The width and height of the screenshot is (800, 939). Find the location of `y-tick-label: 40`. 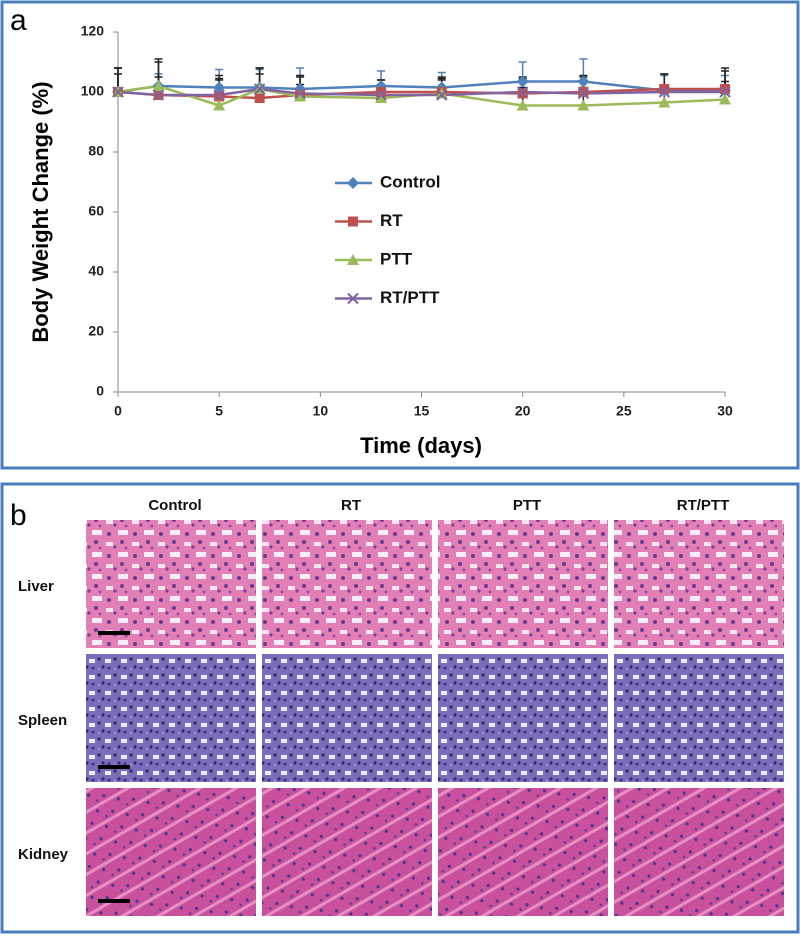

y-tick-label: 40 is located at coordinates (96, 271).